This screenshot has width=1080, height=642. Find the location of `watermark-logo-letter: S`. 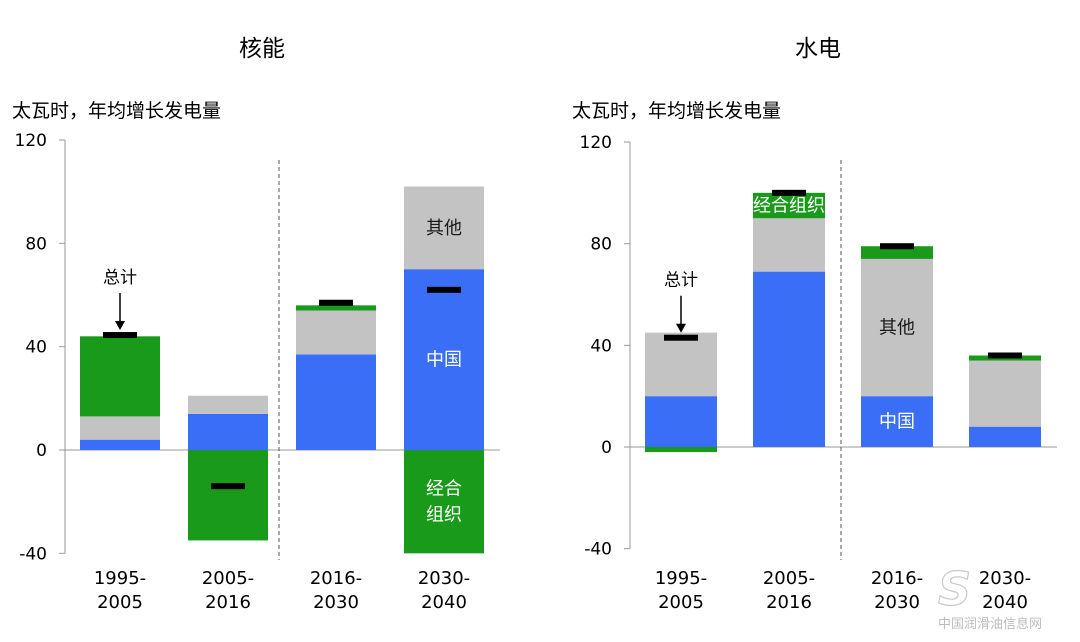

watermark-logo-letter: S is located at coordinates (954, 589).